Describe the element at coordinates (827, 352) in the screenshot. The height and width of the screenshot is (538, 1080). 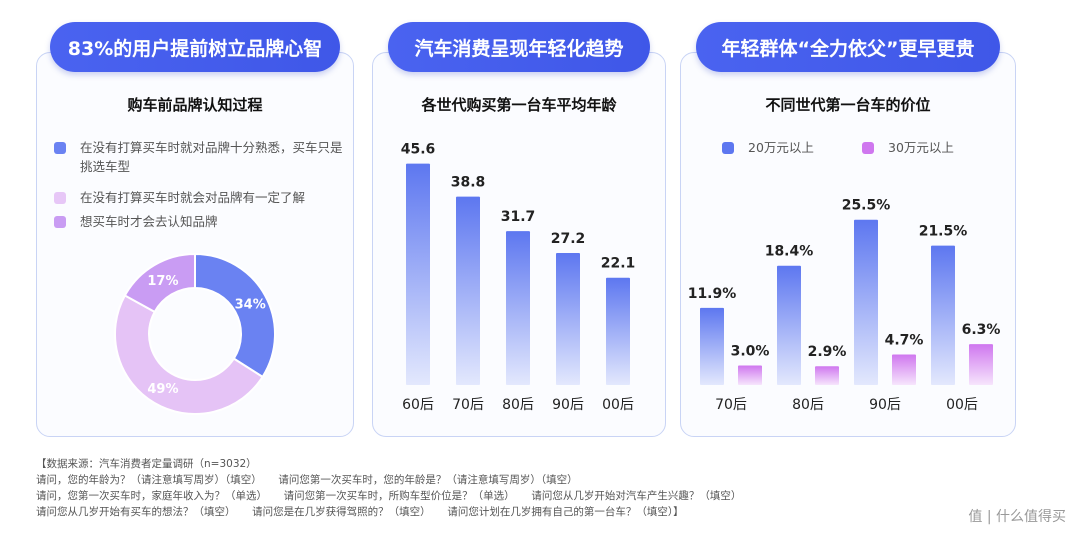
I see `bar-value-label: 2.9%` at that location.